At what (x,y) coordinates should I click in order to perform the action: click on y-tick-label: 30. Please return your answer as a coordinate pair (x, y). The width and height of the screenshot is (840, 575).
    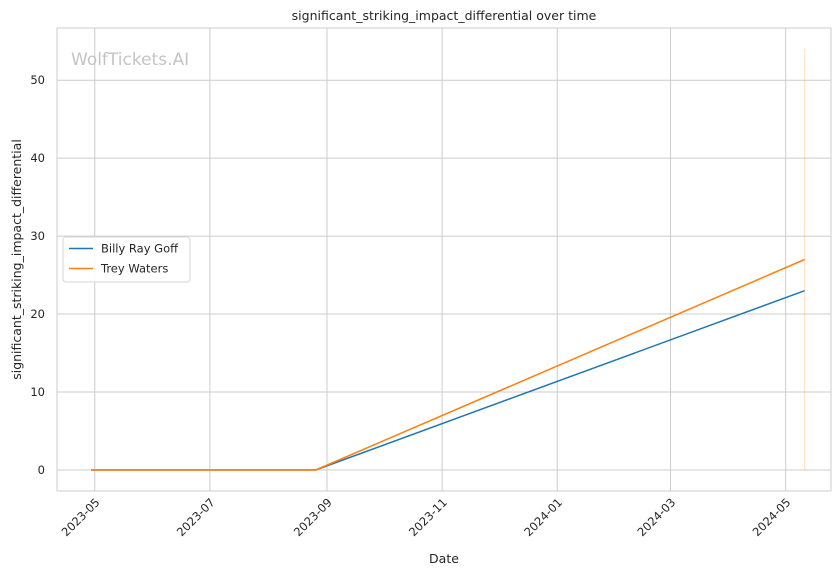
    Looking at the image, I should click on (37, 236).